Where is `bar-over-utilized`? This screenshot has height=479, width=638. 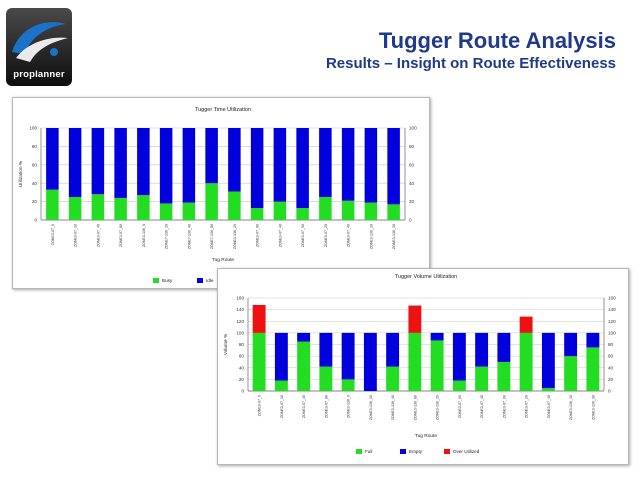
bar-over-utilized is located at coordinates (526, 324).